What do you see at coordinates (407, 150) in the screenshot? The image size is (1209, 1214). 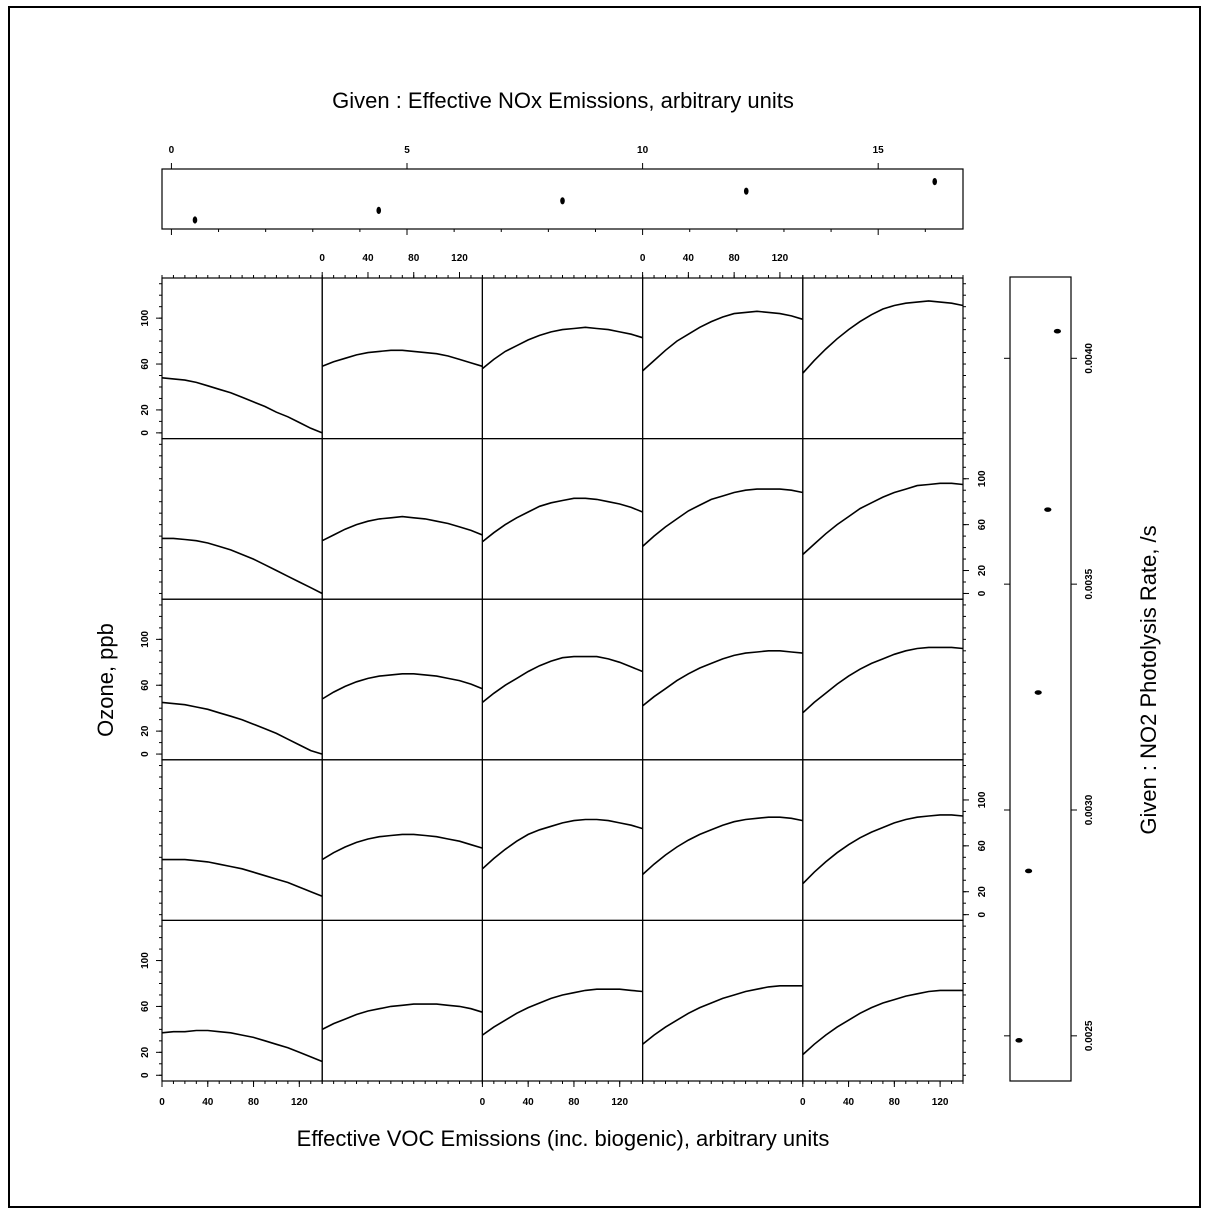 I see `given-top-tick-label: 5` at bounding box center [407, 150].